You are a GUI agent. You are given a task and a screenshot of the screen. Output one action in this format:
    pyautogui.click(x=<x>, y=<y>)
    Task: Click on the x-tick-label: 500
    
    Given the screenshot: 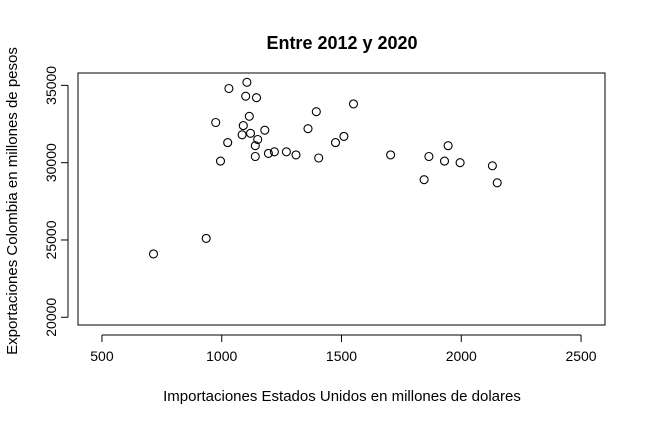 What is the action you would take?
    pyautogui.click(x=102, y=356)
    